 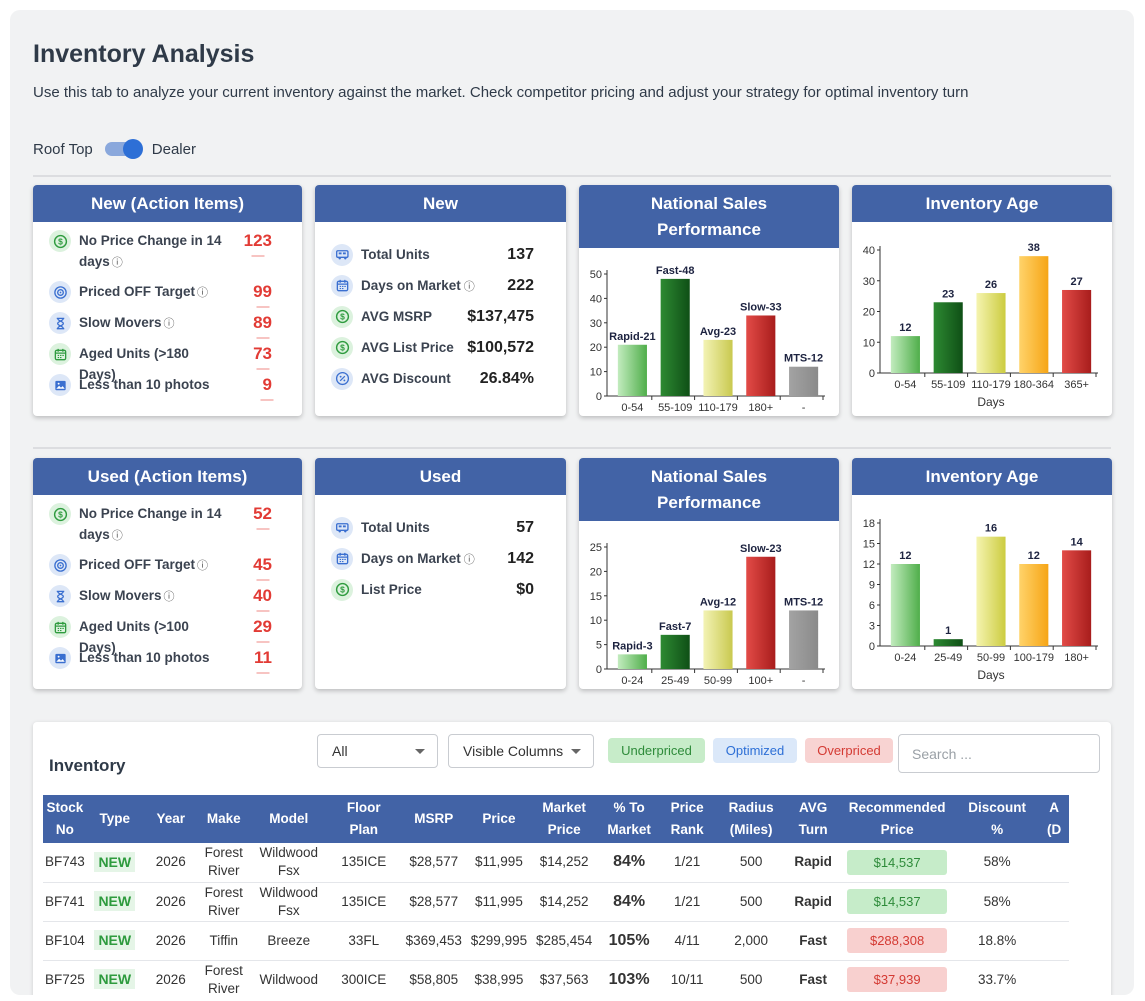 What do you see at coordinates (813, 819) in the screenshot?
I see `column-header: AVG Turn` at bounding box center [813, 819].